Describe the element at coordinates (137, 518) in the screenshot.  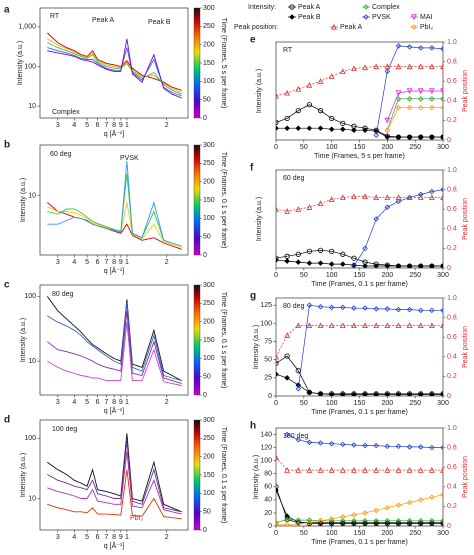
I see `annotation: PbI₂` at that location.